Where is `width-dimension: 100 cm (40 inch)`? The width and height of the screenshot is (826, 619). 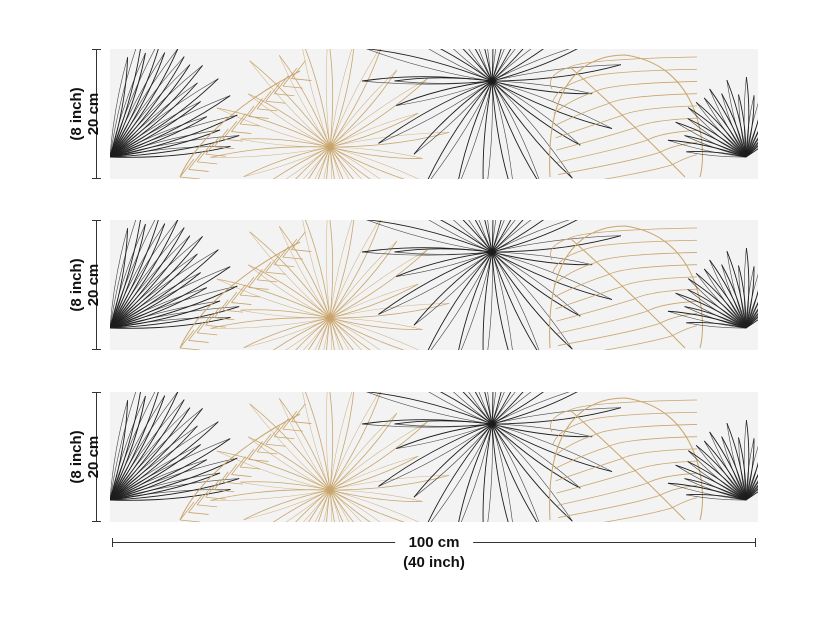 width-dimension: 100 cm (40 inch) is located at coordinates (434, 553).